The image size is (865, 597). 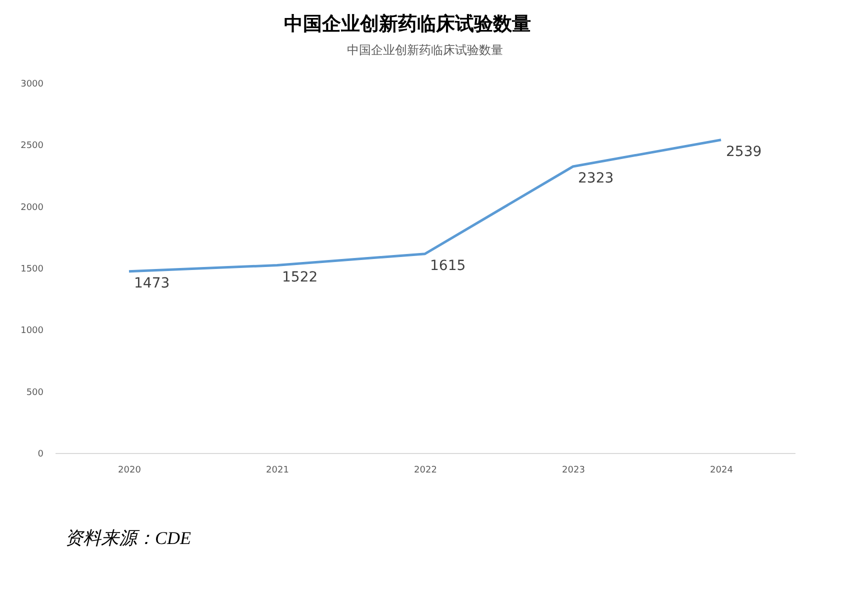 I want to click on data-label: 1615, so click(x=448, y=266).